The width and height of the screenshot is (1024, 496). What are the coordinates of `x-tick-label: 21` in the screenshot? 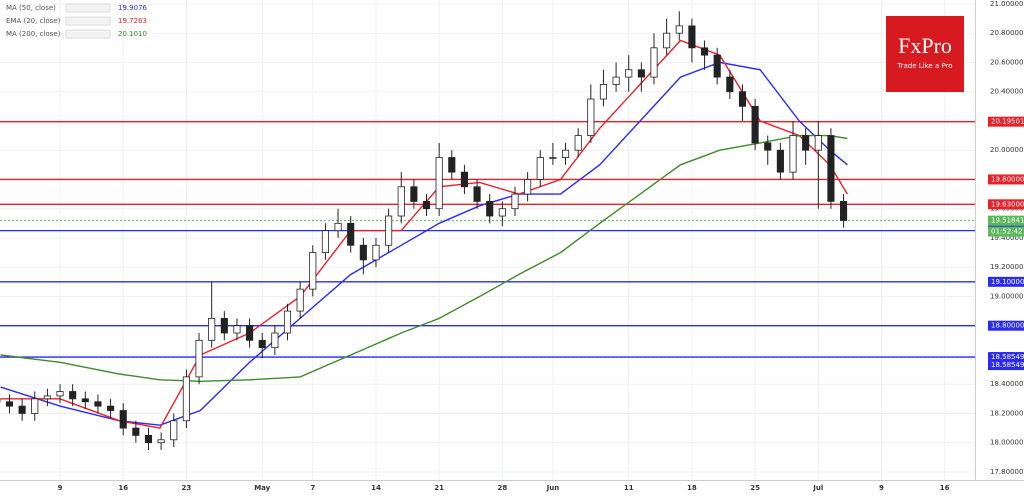 It's located at (439, 488).